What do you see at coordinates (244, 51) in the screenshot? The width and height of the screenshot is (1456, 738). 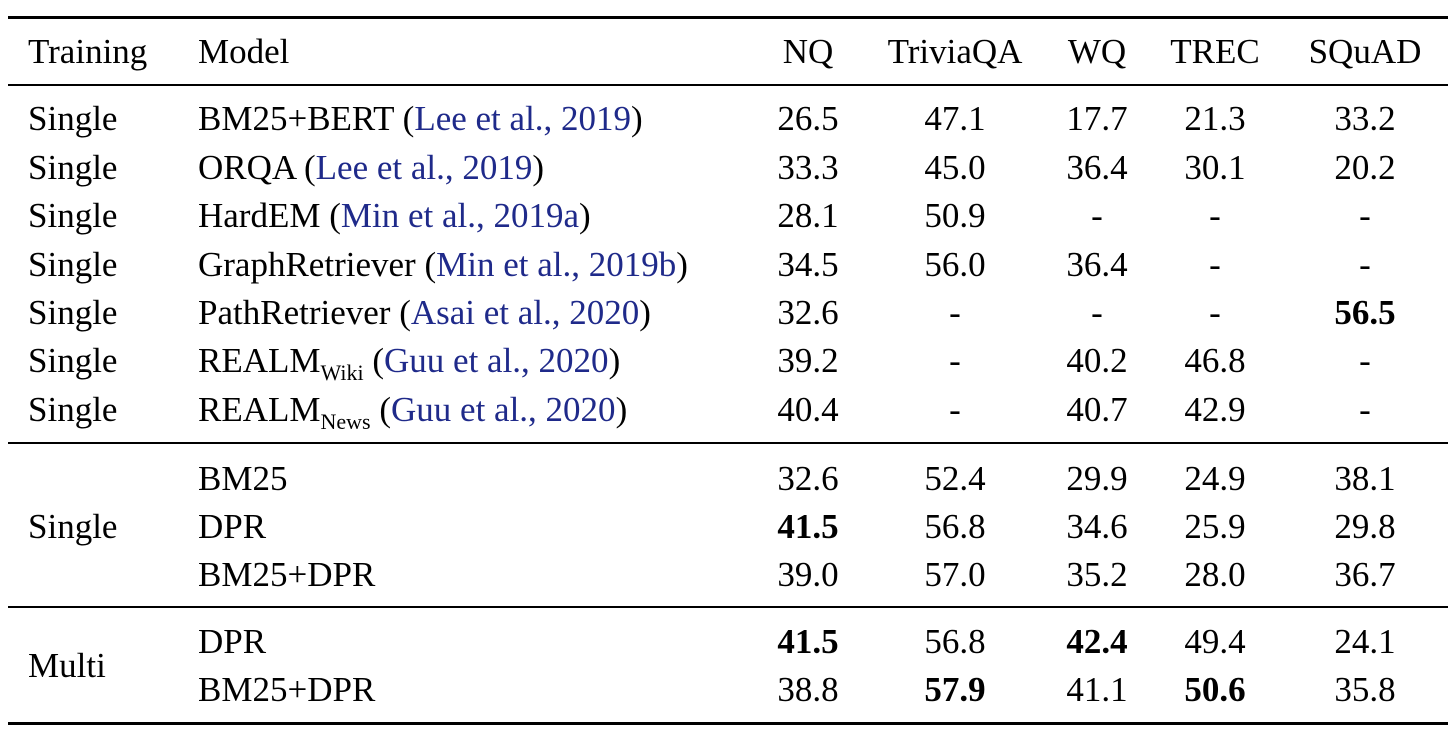 I see `header-model: Model` at bounding box center [244, 51].